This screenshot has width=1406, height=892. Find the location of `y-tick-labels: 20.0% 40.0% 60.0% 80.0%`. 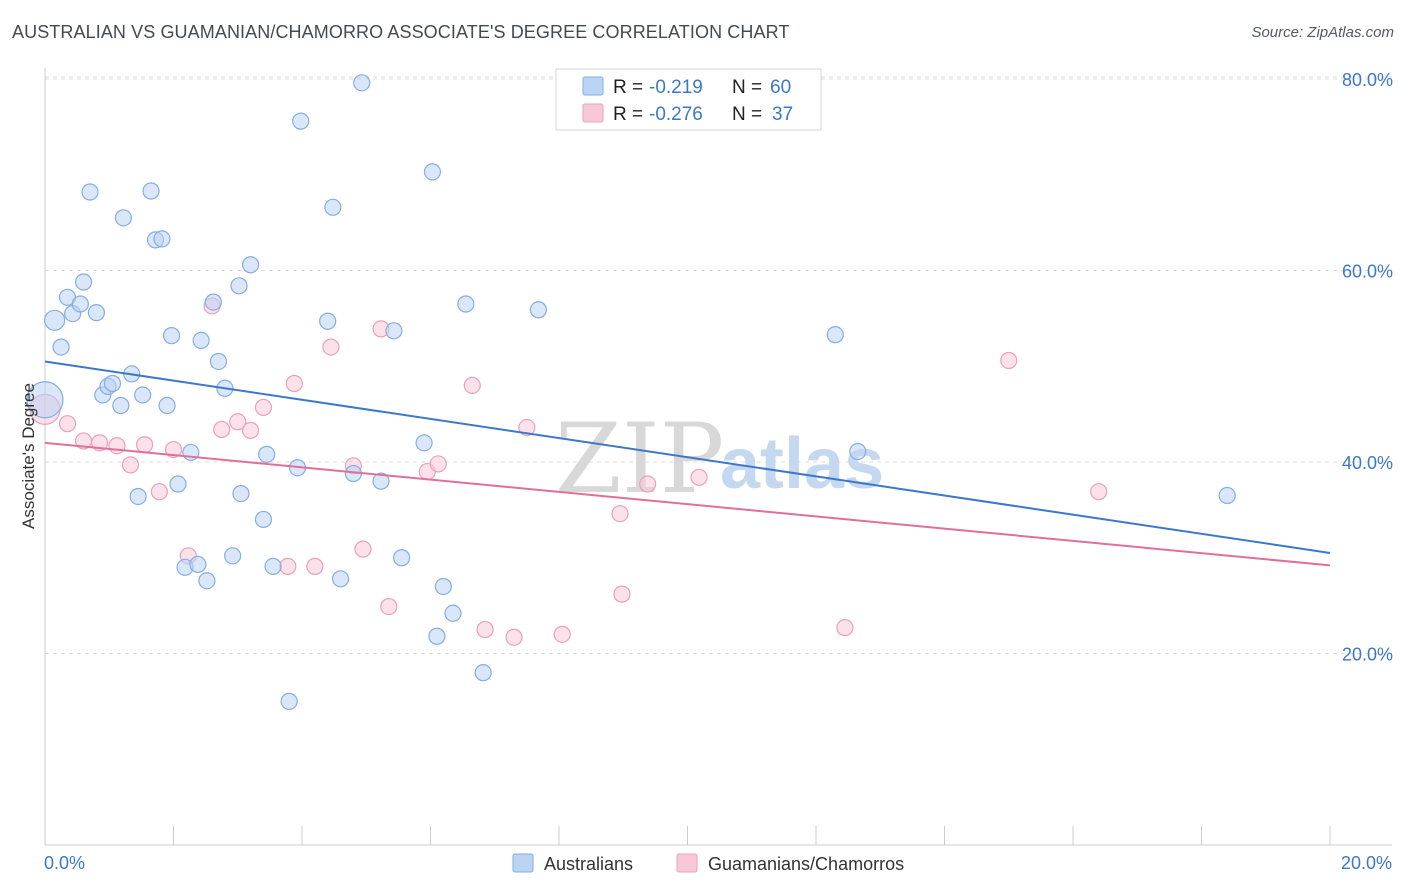

y-tick-labels: 20.0% 40.0% 60.0% 80.0% is located at coordinates (1367, 367).